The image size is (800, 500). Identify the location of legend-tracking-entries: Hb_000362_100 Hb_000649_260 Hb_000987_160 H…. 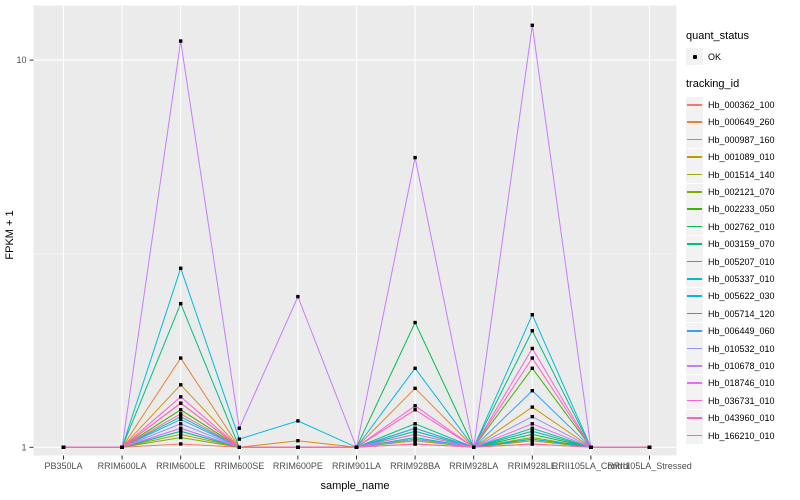
(742, 270).